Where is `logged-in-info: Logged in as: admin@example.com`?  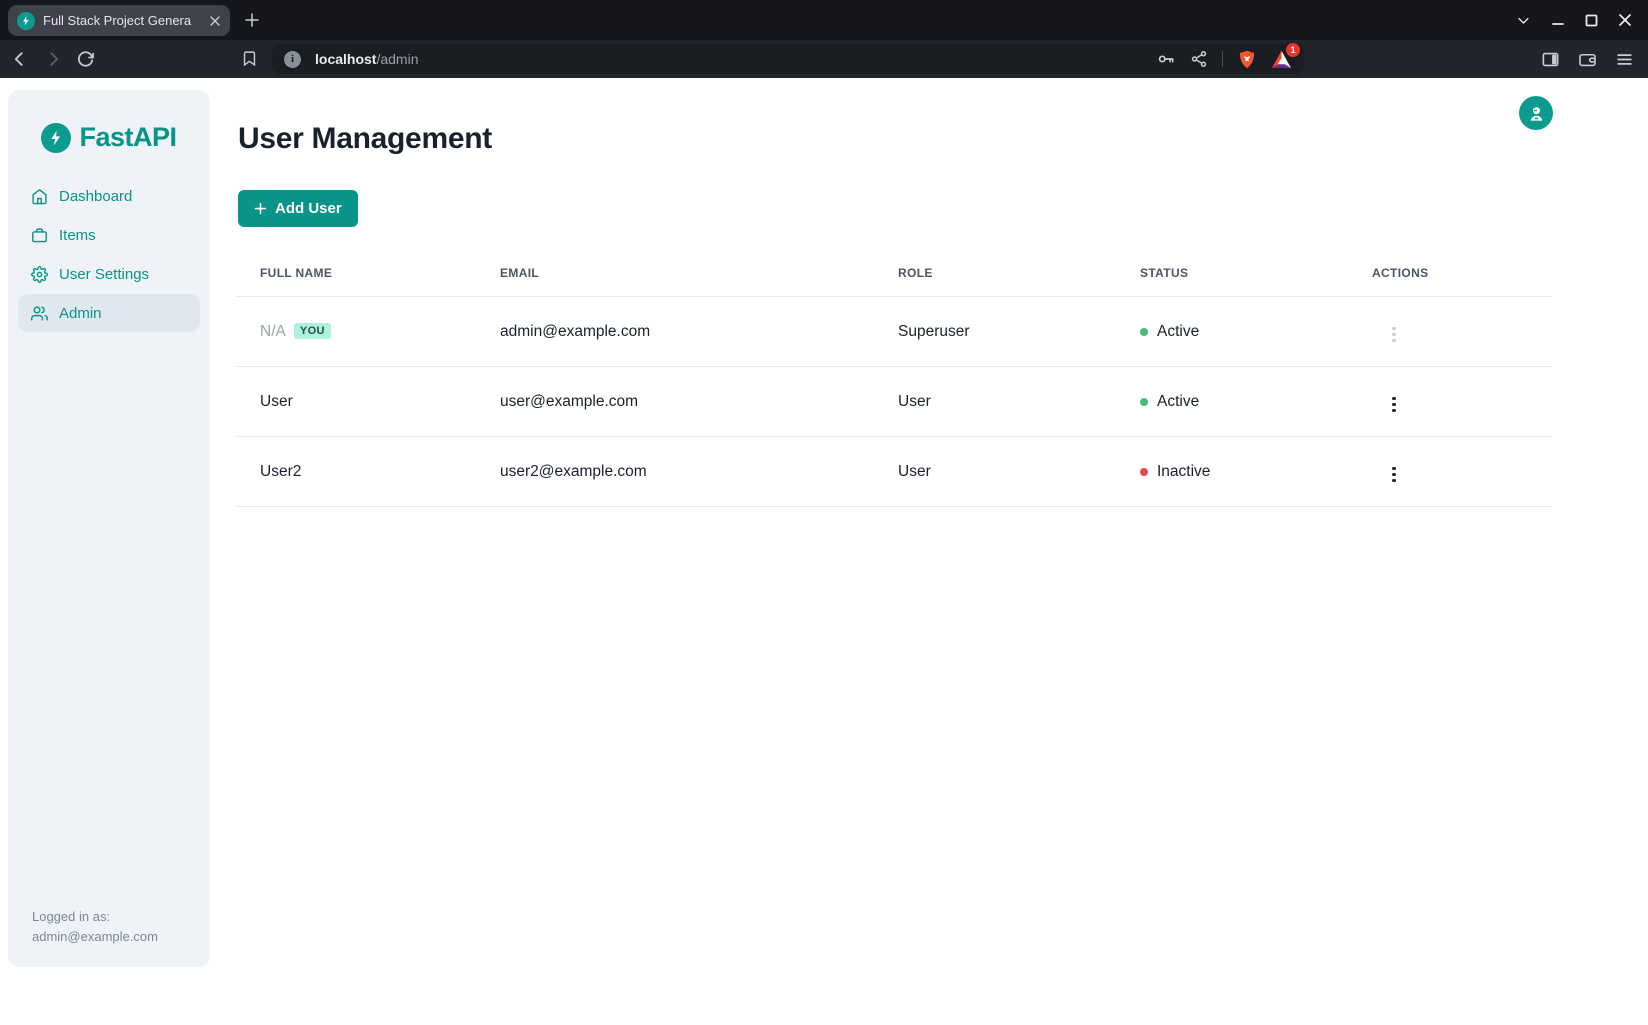 logged-in-info: Logged in as: admin@example.com is located at coordinates (95, 927).